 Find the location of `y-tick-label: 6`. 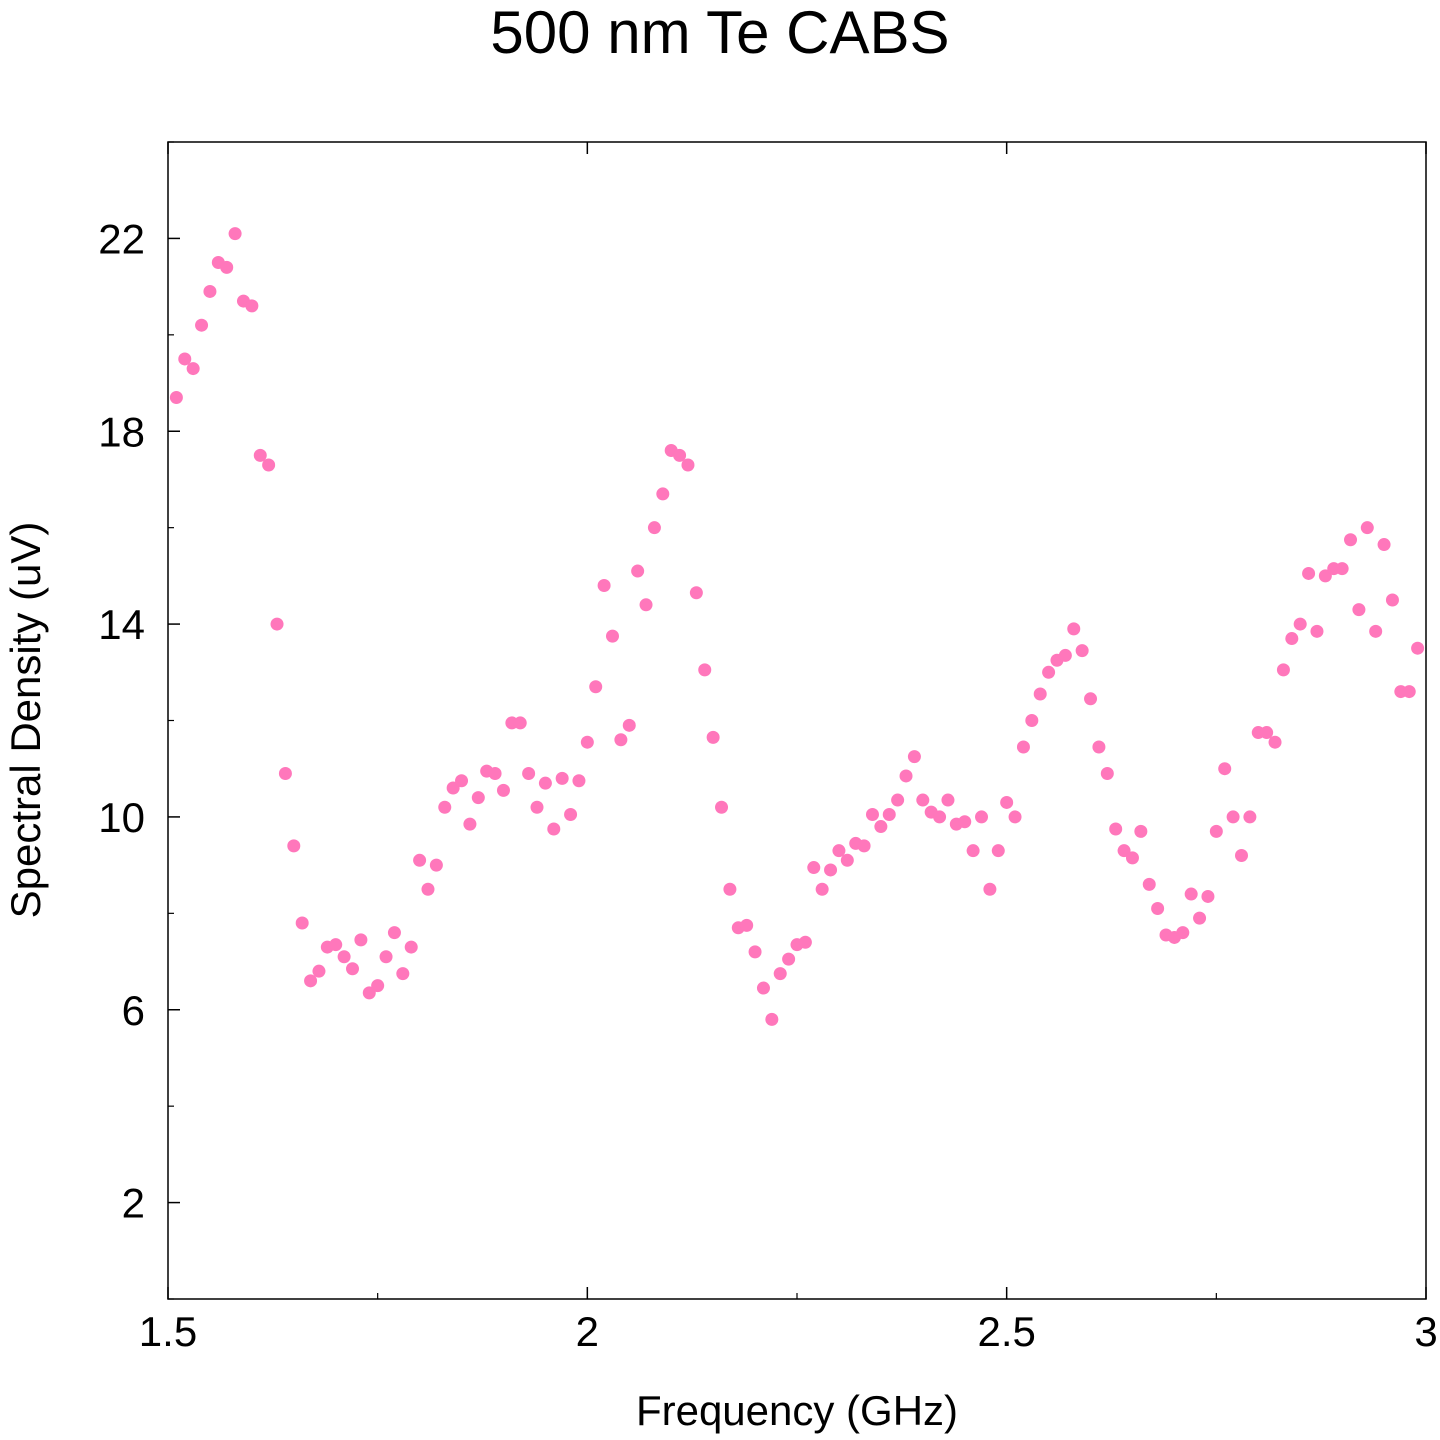

y-tick-label: 6 is located at coordinates (133, 1010).